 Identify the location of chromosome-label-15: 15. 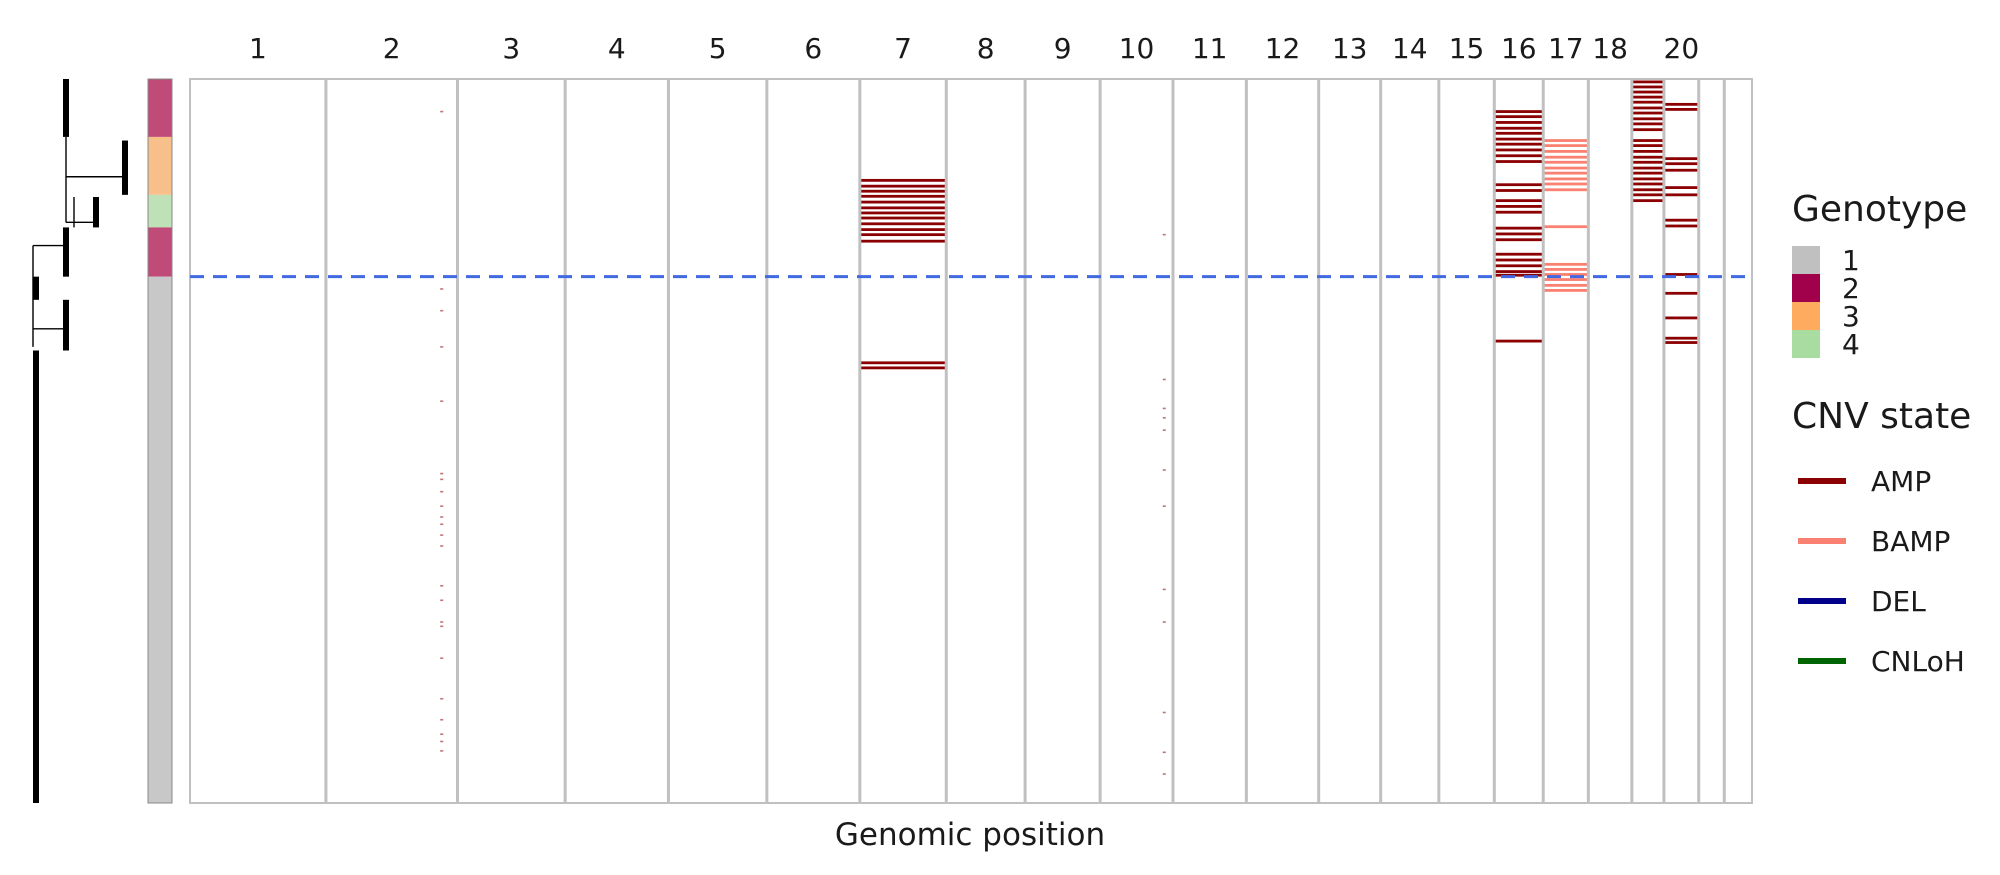
(1467, 48).